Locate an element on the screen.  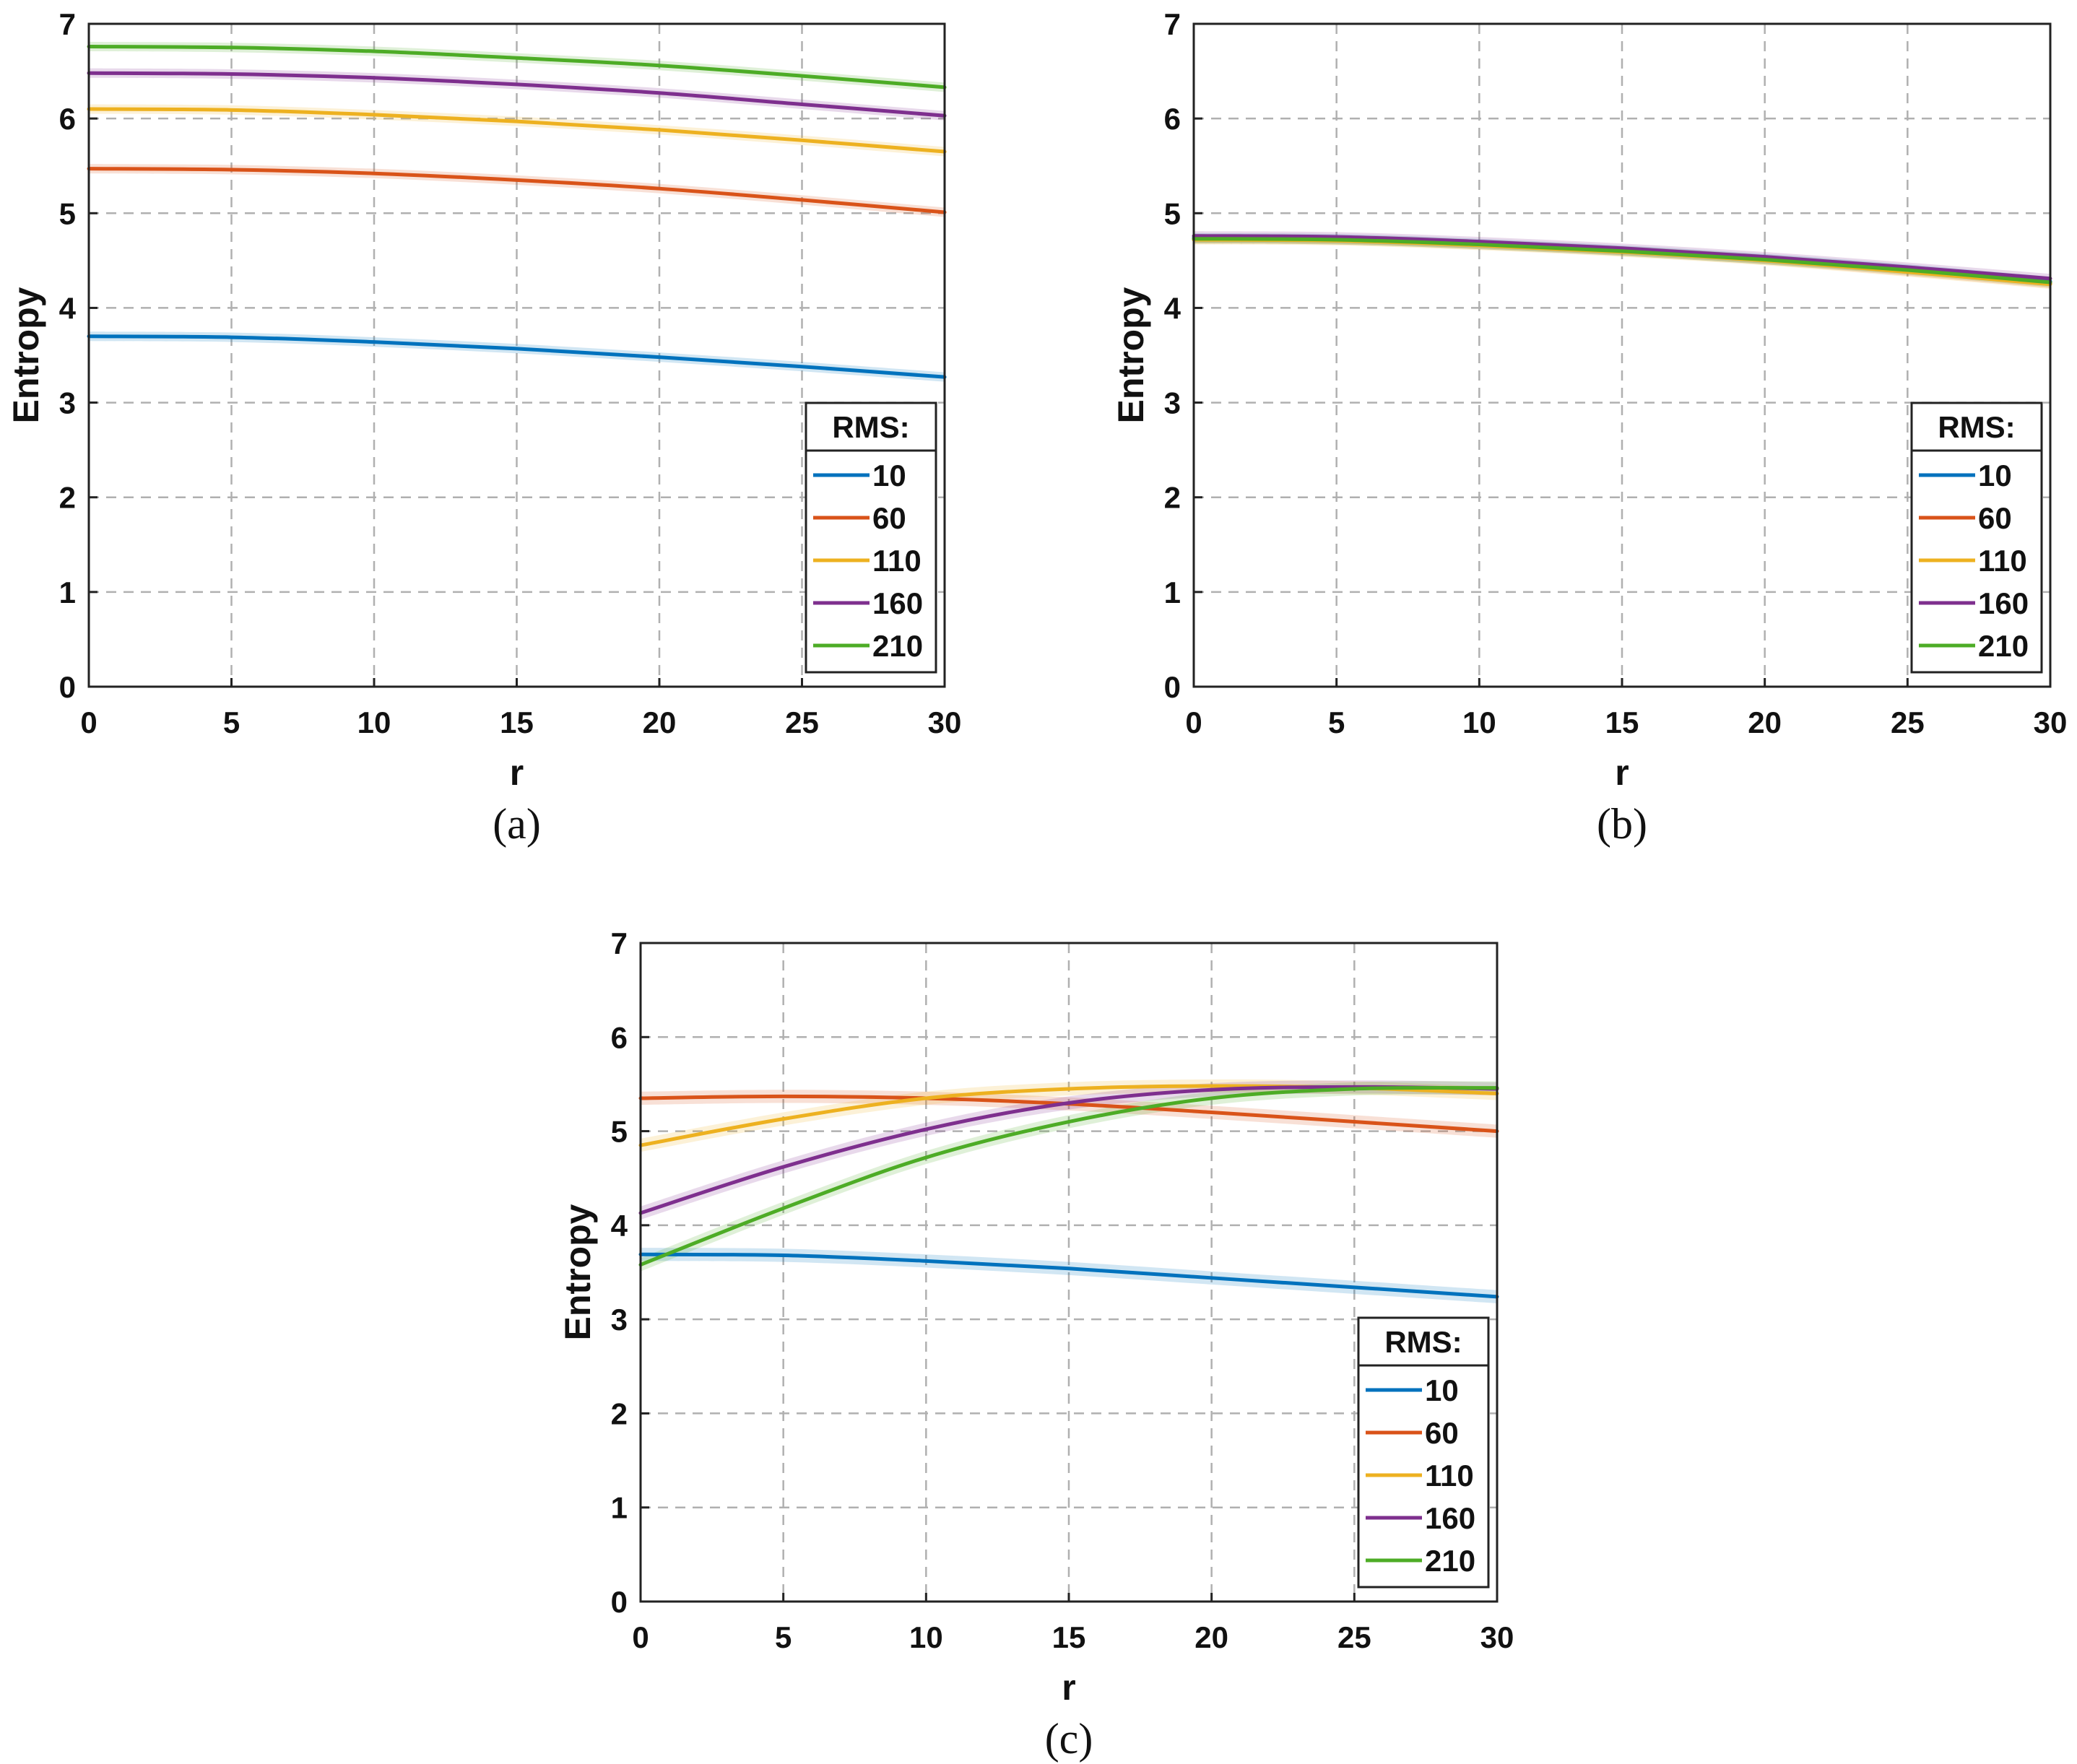
panel-c-ytick-label: 1 is located at coordinates (619, 1508).